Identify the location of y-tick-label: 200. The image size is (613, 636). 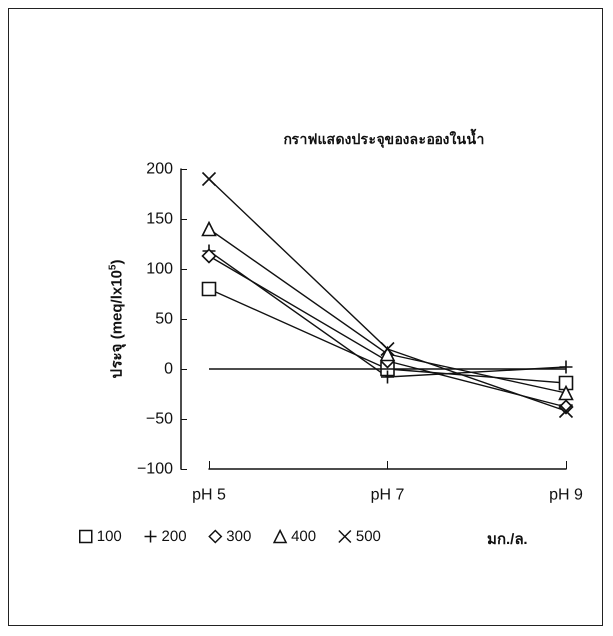
(160, 169).